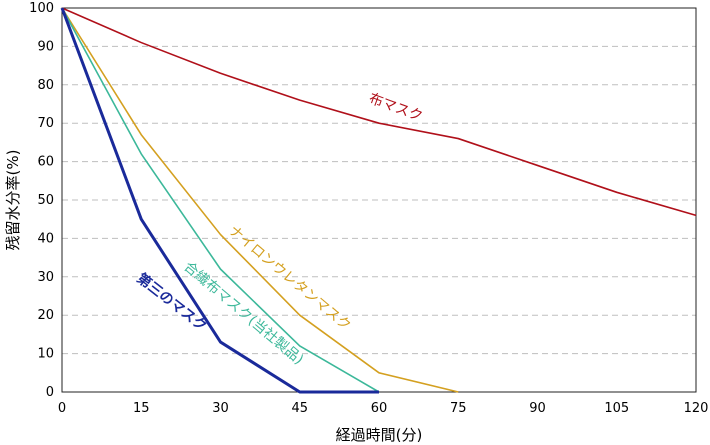 This screenshot has height=445, width=710. What do you see at coordinates (616, 408) in the screenshot?
I see `x-tick-label: 105` at bounding box center [616, 408].